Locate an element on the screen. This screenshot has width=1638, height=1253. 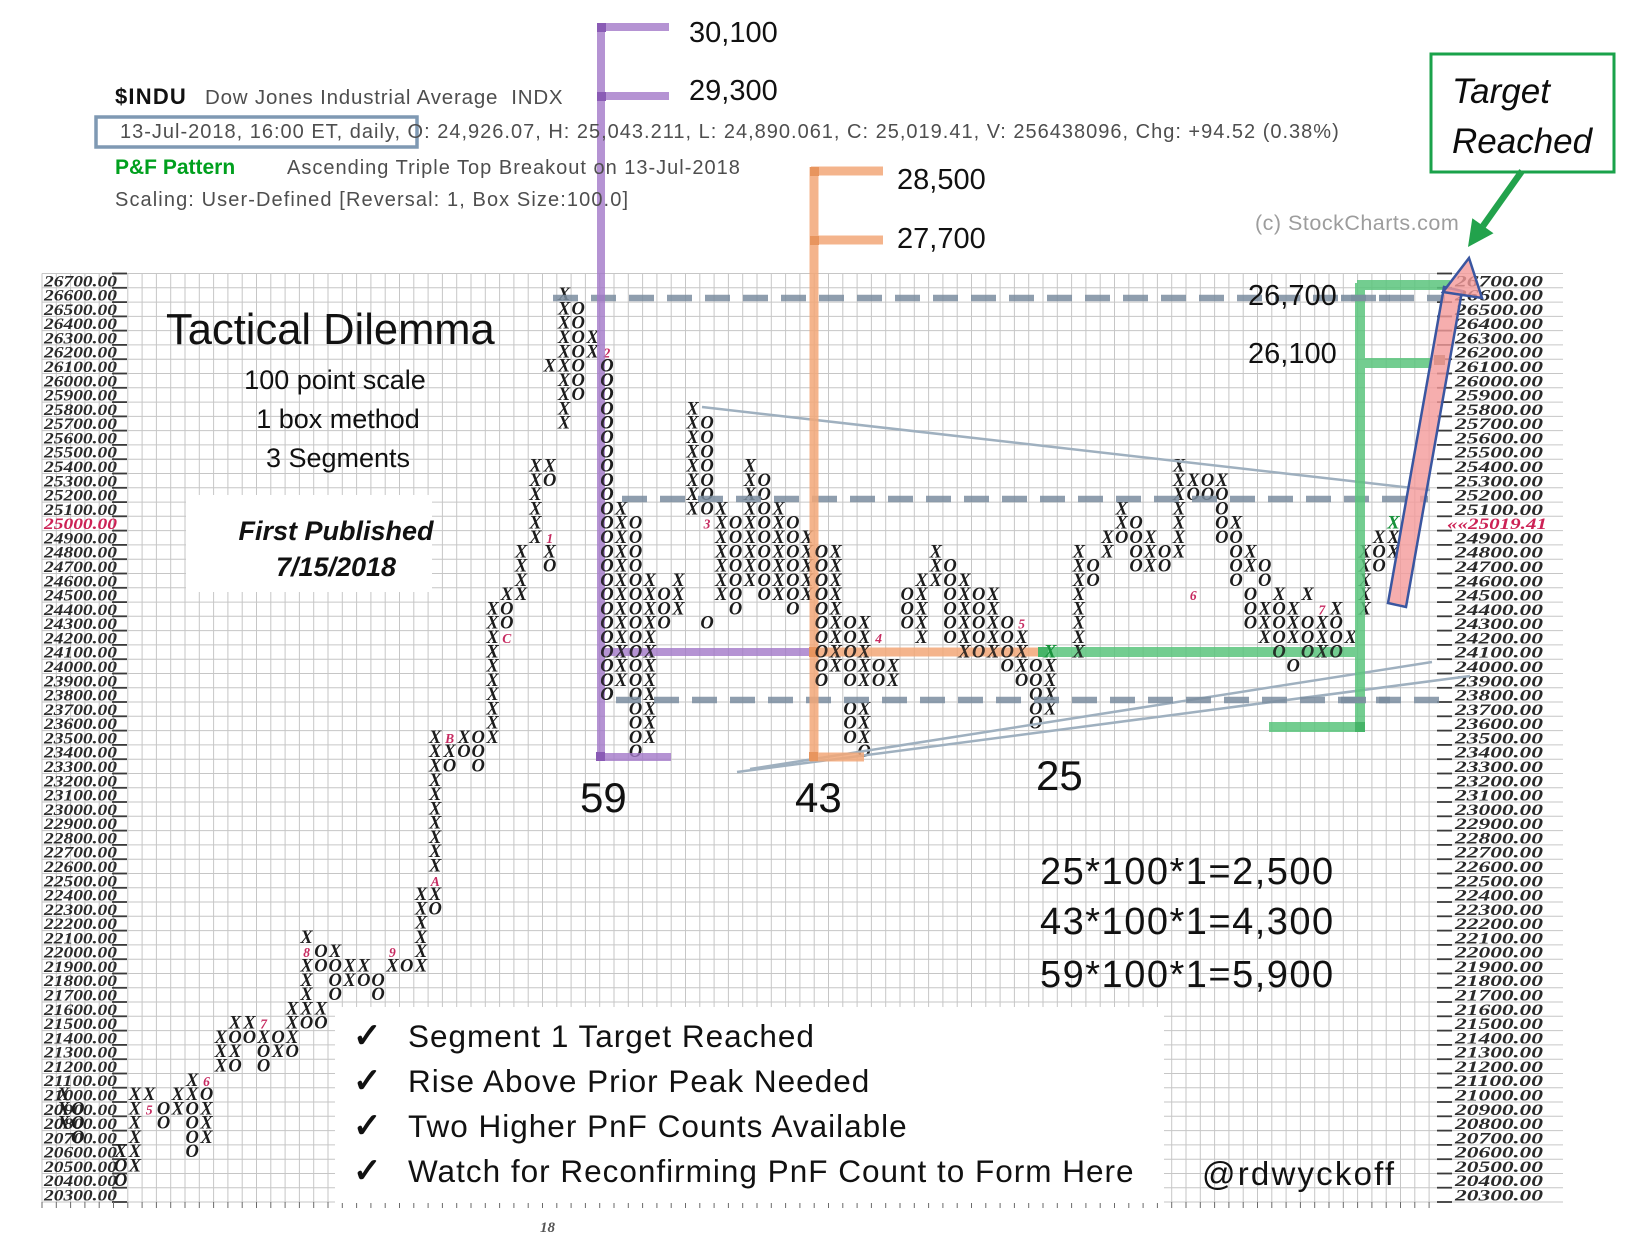
svg-text: 21100.00 is located at coordinates (1498, 1081).